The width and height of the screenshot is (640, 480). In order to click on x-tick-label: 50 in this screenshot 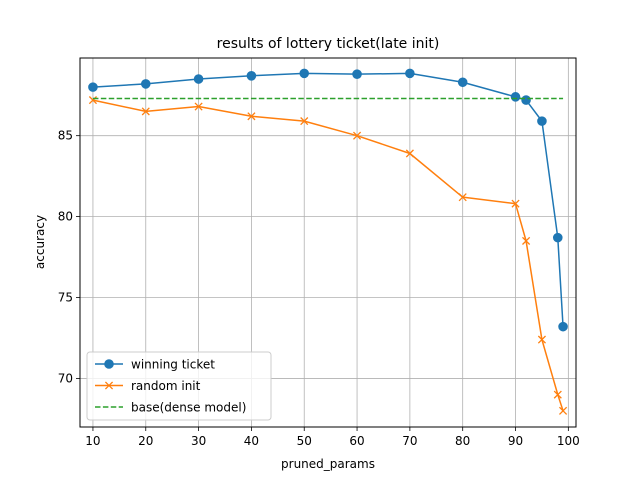, I will do `click(304, 441)`.